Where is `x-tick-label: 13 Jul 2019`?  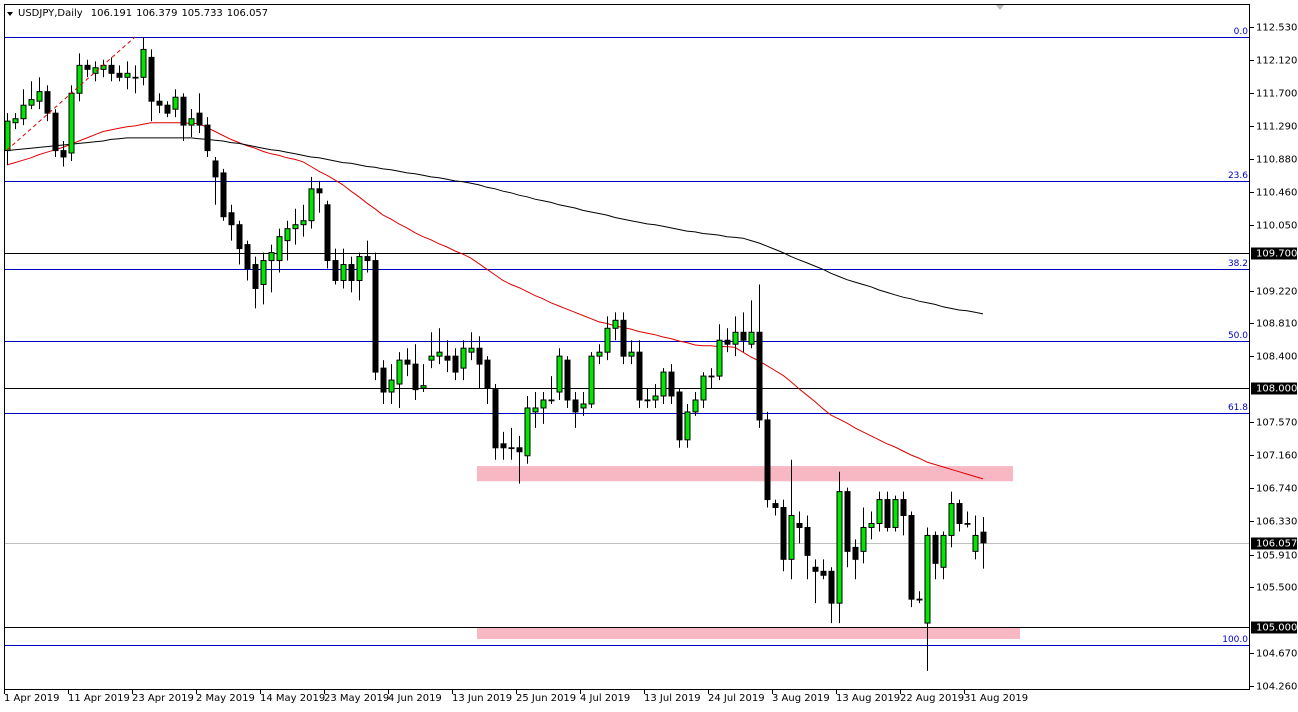
x-tick-label: 13 Jul 2019 is located at coordinates (672, 698).